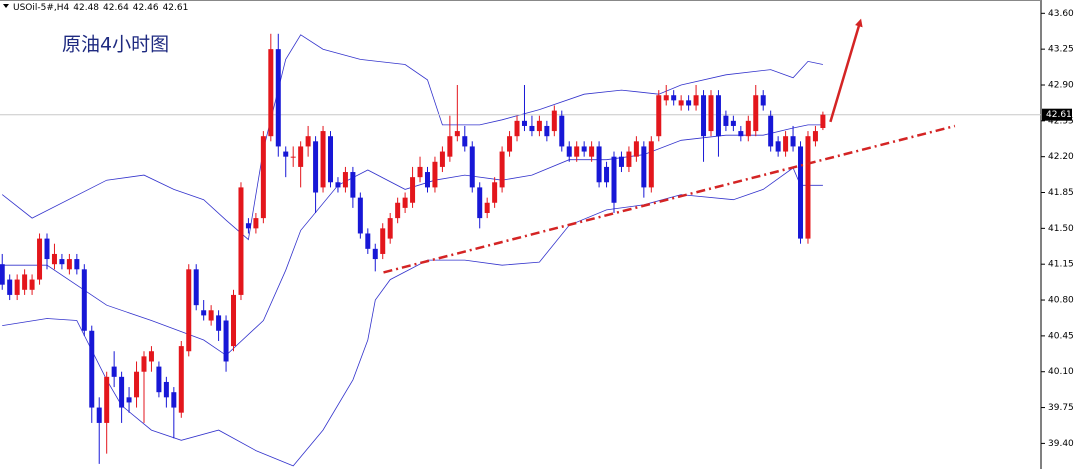 The width and height of the screenshot is (1076, 469). Describe the element at coordinates (1061, 14) in the screenshot. I see `y-tick-label: 43.60` at that location.